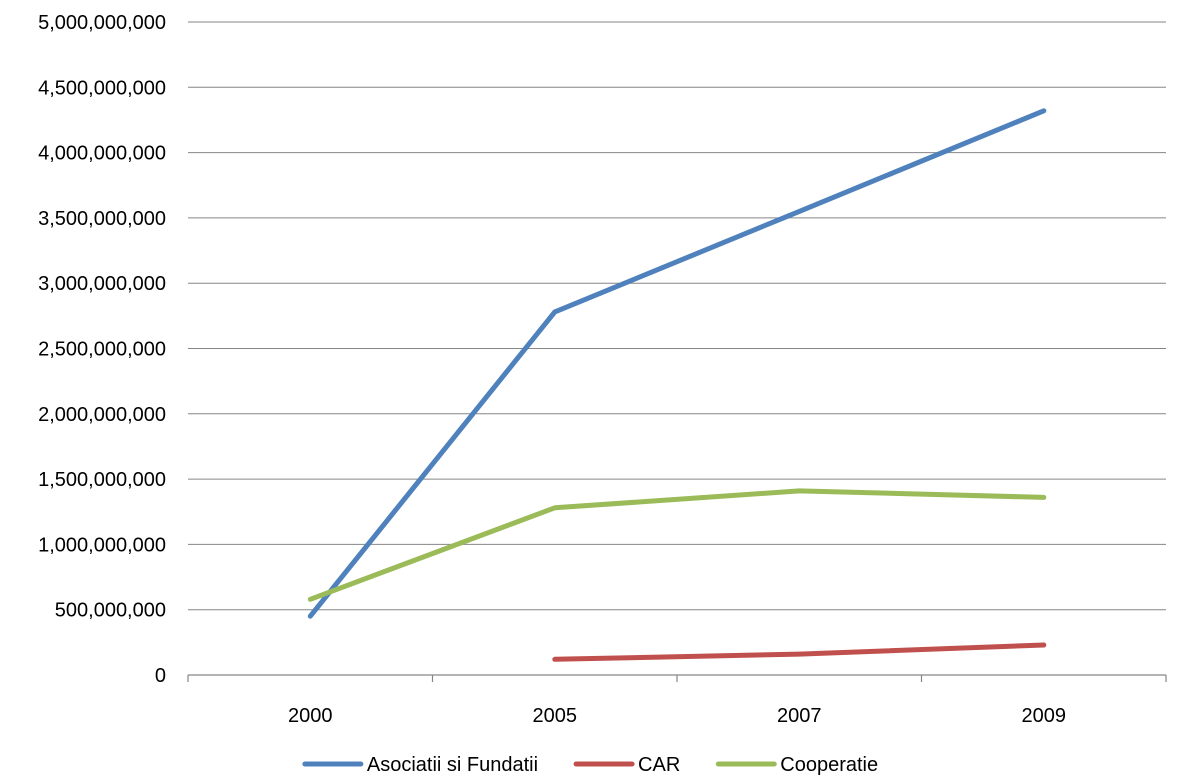 The height and width of the screenshot is (778, 1183). What do you see at coordinates (102, 154) in the screenshot?
I see `y-tick-label: 4,000,000,000` at bounding box center [102, 154].